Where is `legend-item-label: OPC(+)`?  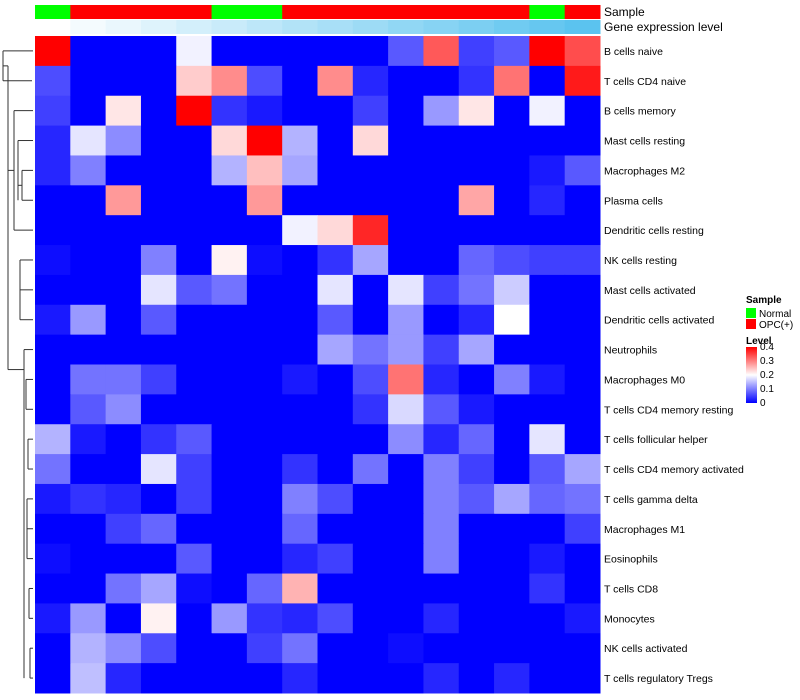 legend-item-label: OPC(+) is located at coordinates (776, 325).